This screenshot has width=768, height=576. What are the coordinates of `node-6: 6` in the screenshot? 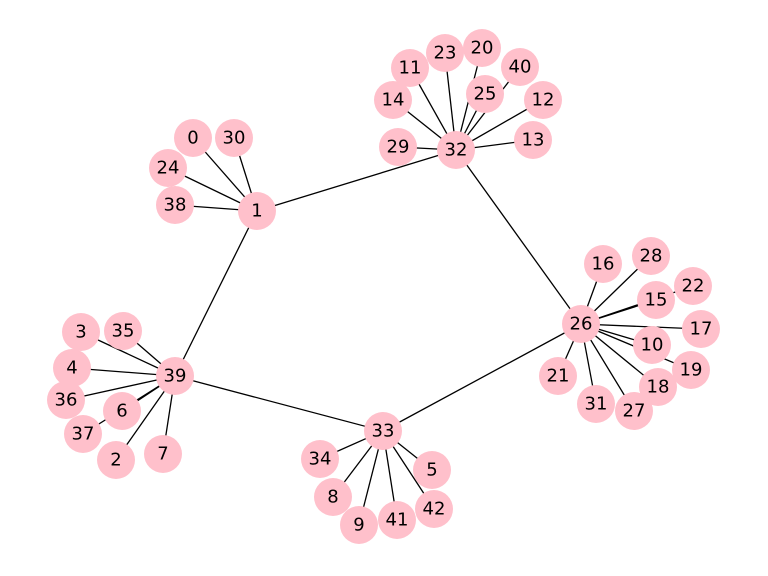 It's located at (122, 411).